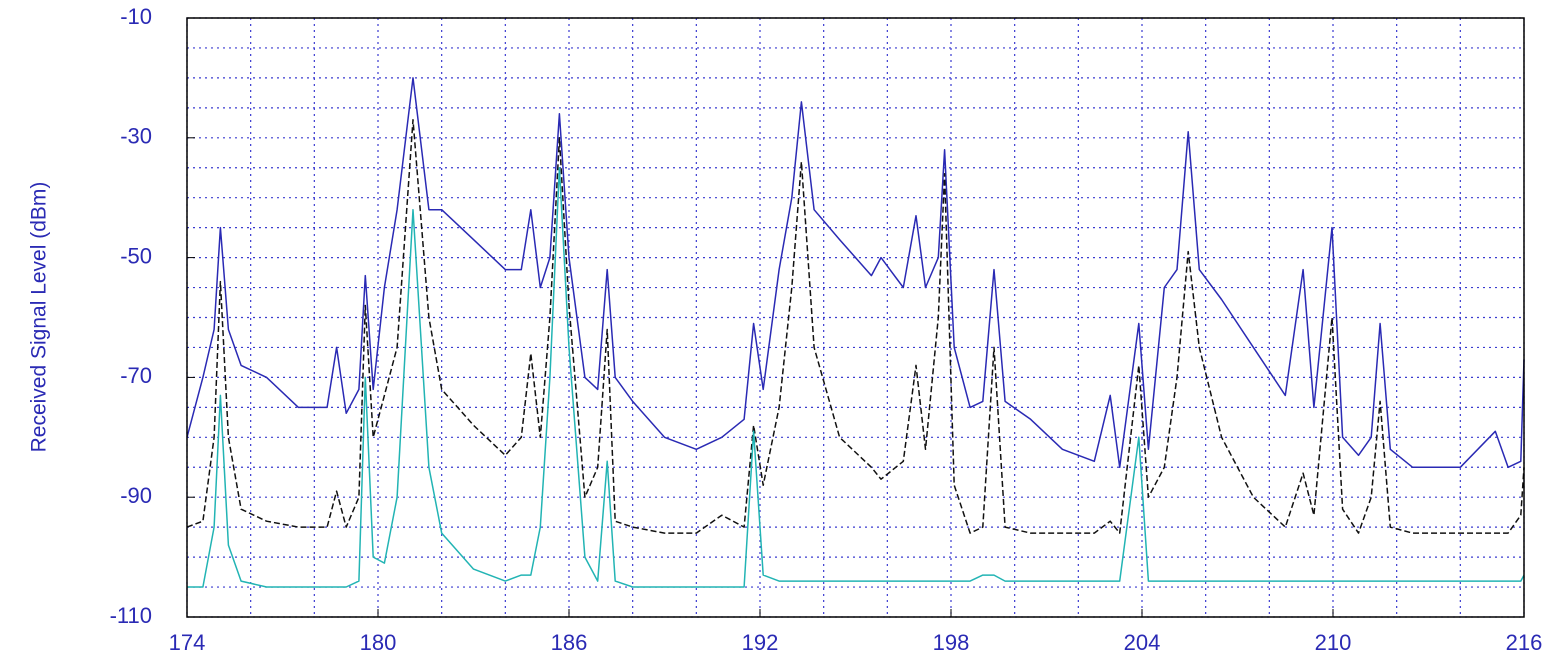 Image resolution: width=1558 pixels, height=656 pixels. What do you see at coordinates (136, 495) in the screenshot?
I see `y-tick-label: -90` at bounding box center [136, 495].